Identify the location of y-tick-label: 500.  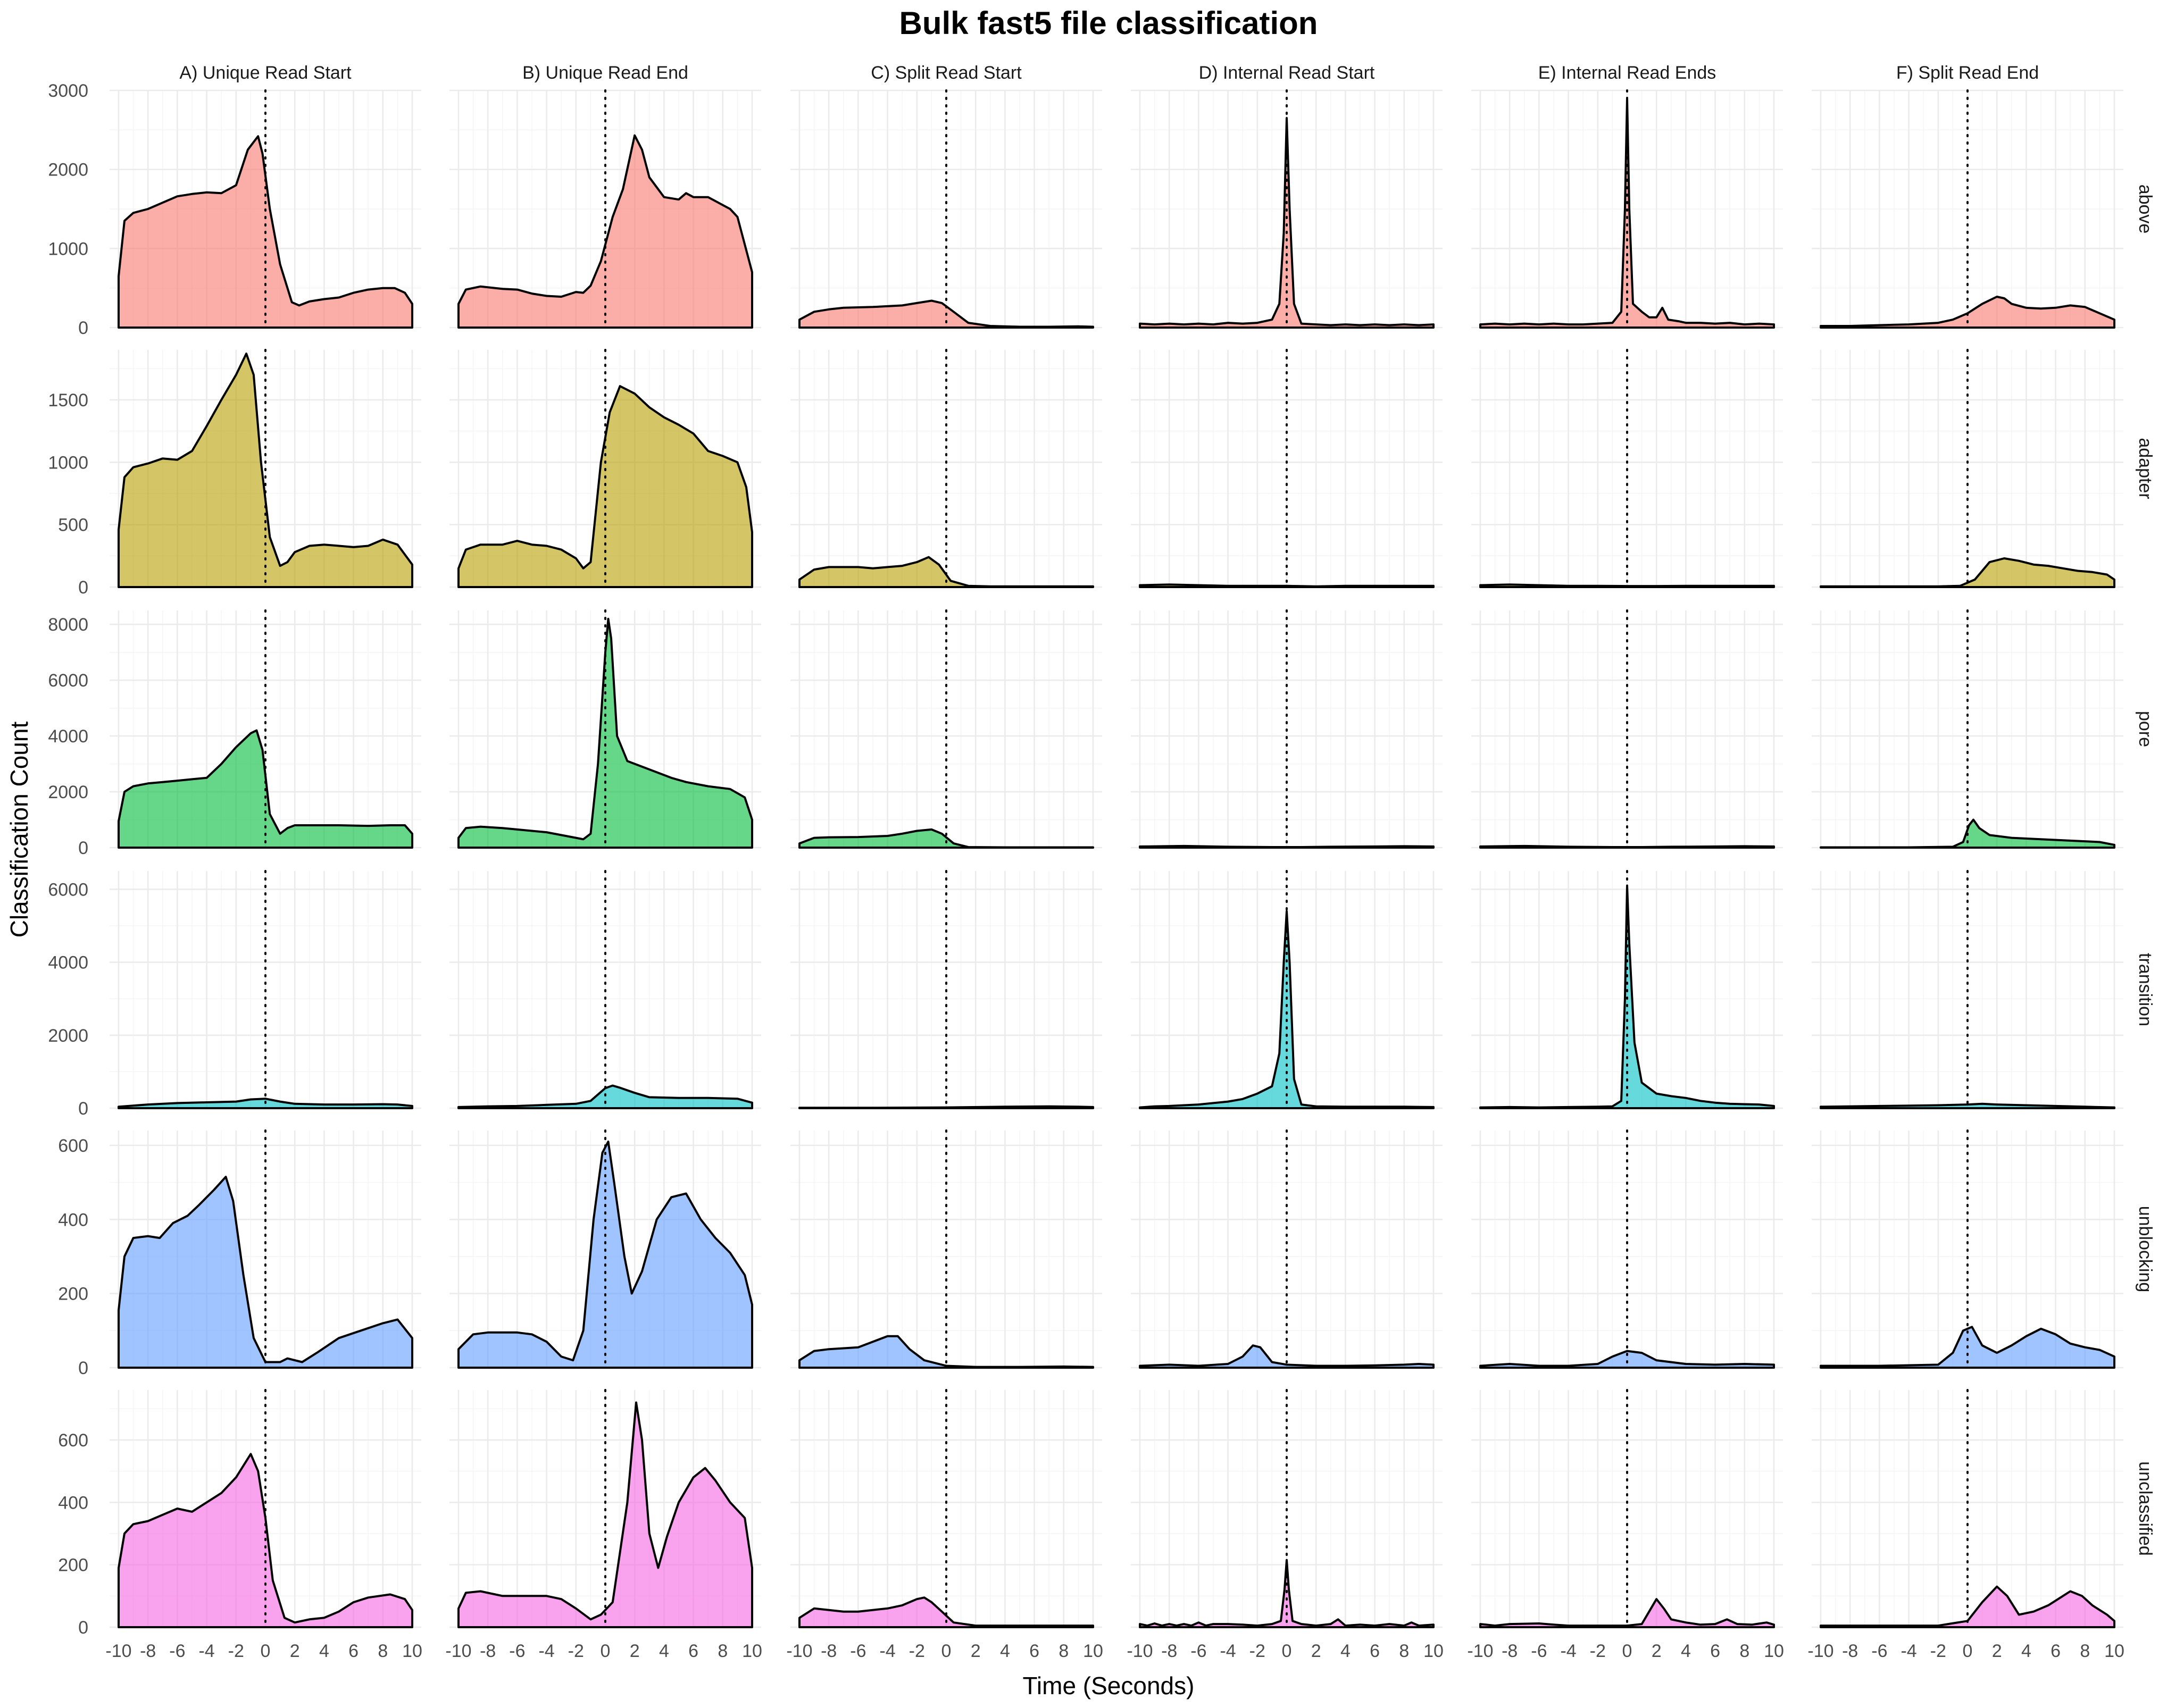
(73, 525).